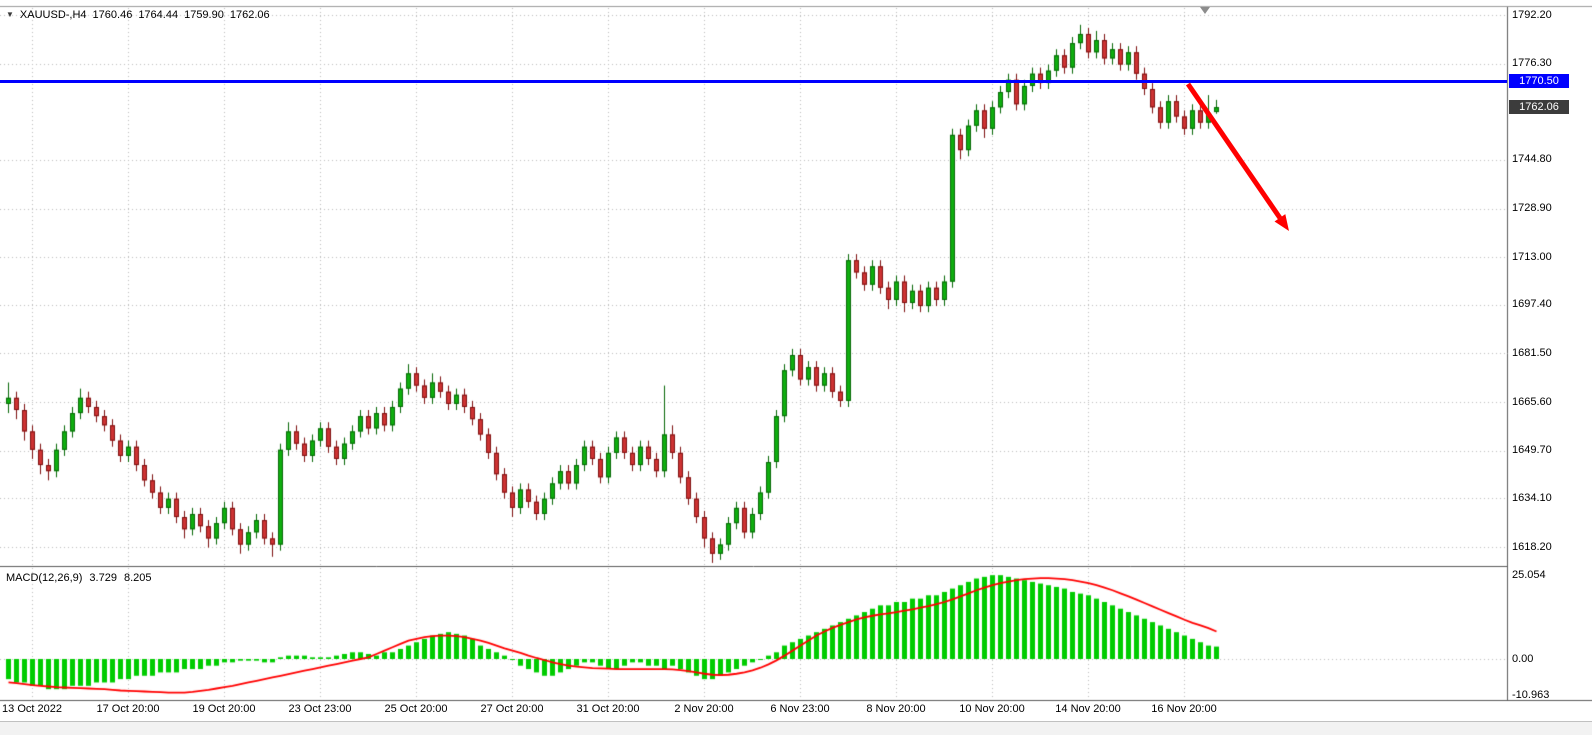  Describe the element at coordinates (1532, 208) in the screenshot. I see `price-axis-label: 1728.90` at that location.